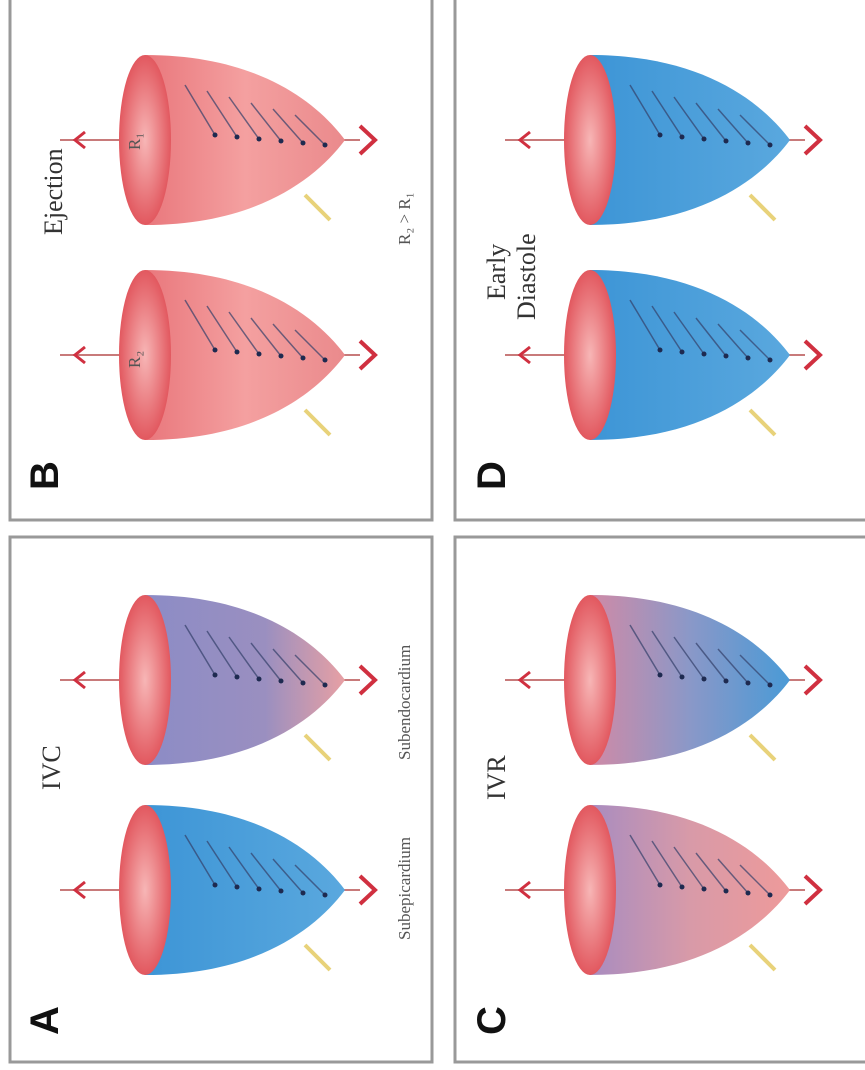 The height and width of the screenshot is (1070, 865). I want to click on panel-title: Early, so click(496, 272).